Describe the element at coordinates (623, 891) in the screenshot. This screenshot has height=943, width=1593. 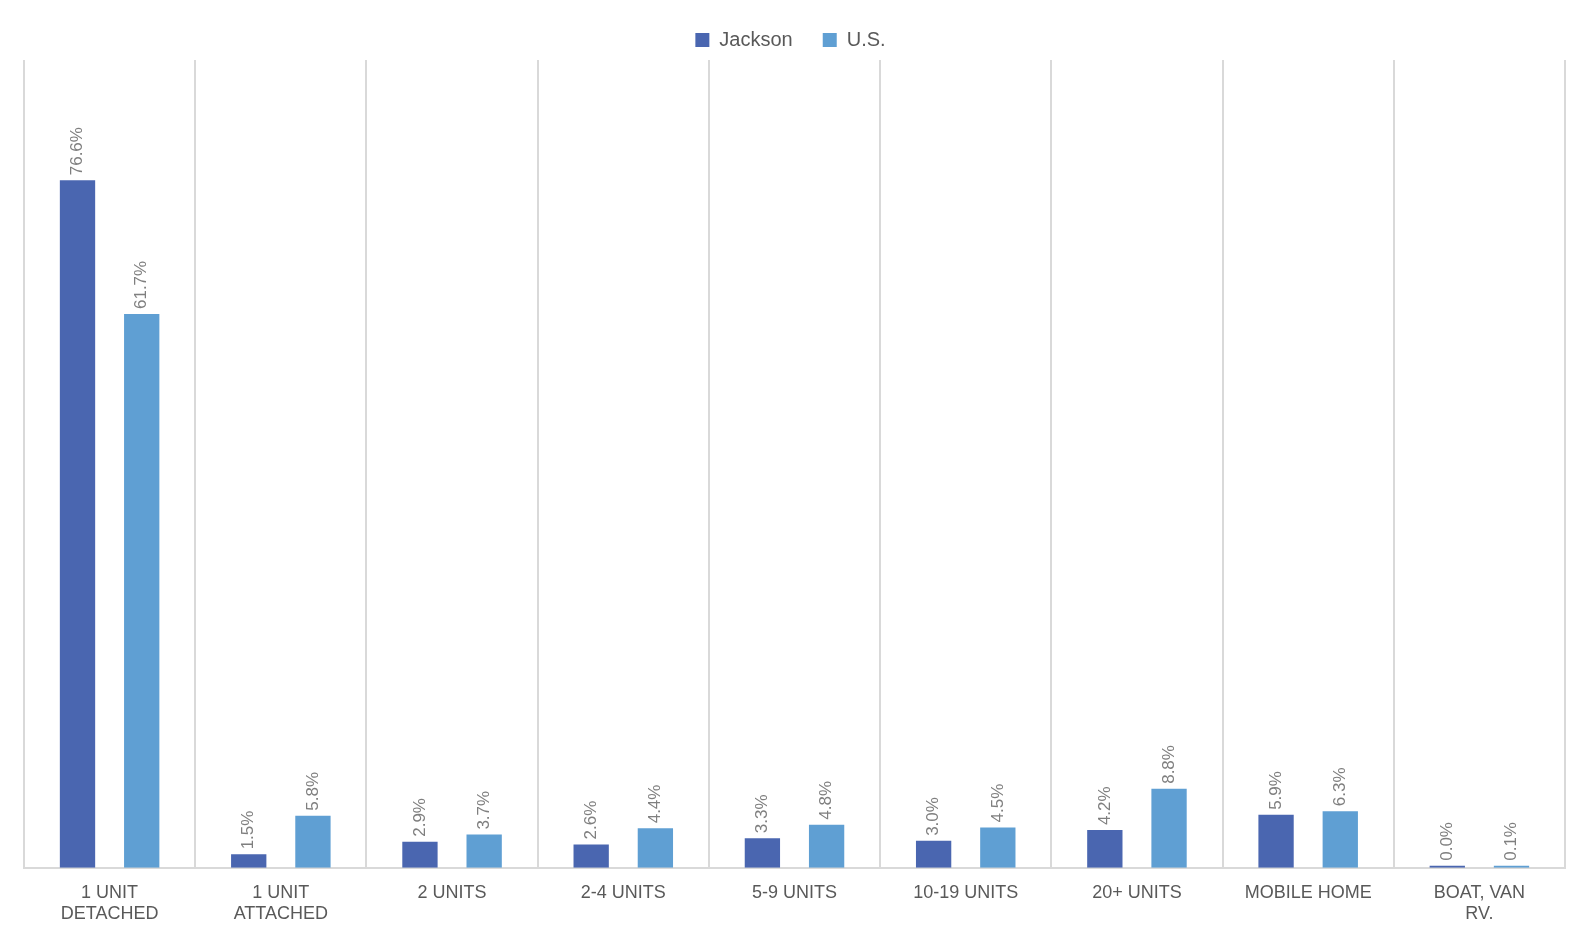
I see `x-tick-label: 2-4 UNITS` at that location.